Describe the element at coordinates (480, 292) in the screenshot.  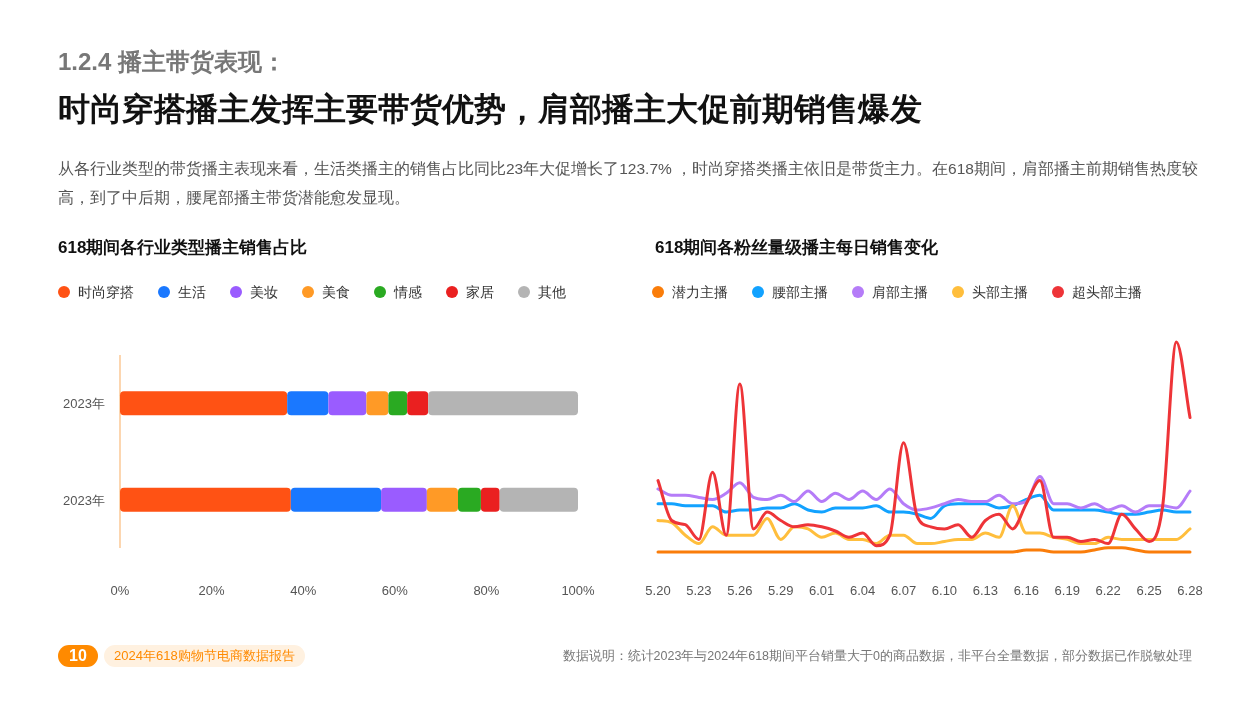
I see `legend-label: 家居` at that location.